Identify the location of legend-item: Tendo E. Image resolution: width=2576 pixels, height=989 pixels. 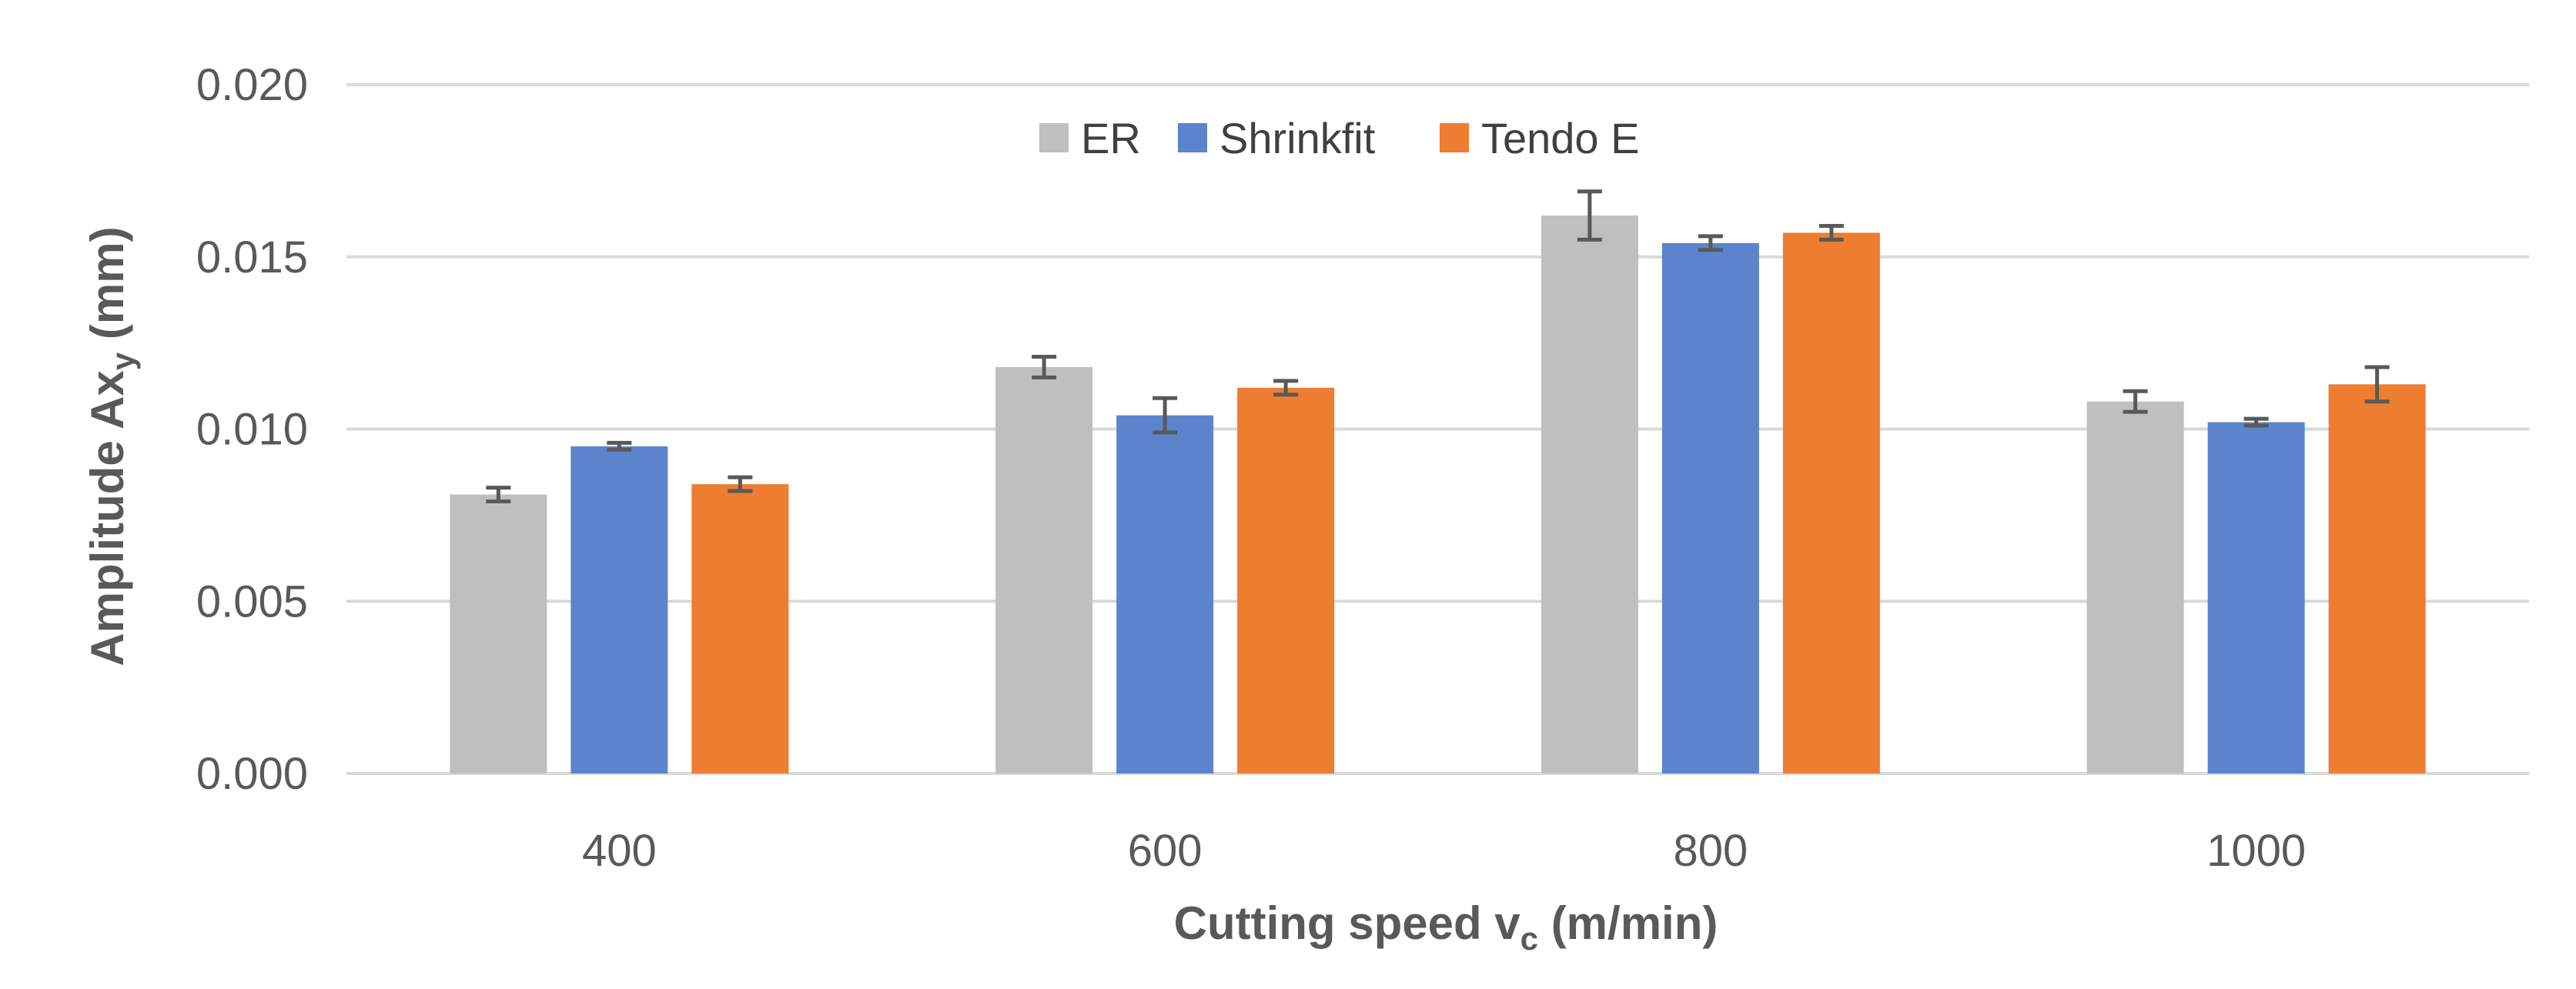
(1540, 138).